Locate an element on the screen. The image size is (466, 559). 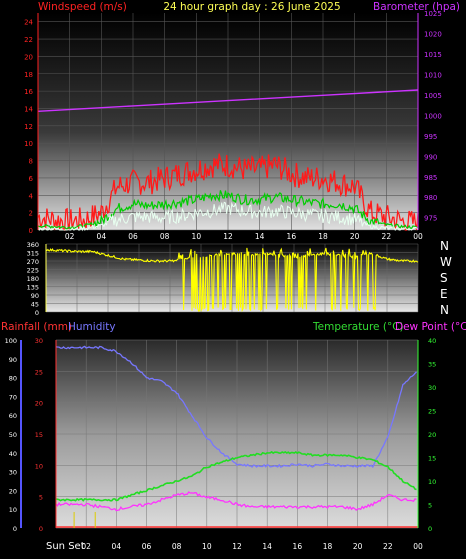
barometer-tick-label: 975 is located at coordinates (430, 219).